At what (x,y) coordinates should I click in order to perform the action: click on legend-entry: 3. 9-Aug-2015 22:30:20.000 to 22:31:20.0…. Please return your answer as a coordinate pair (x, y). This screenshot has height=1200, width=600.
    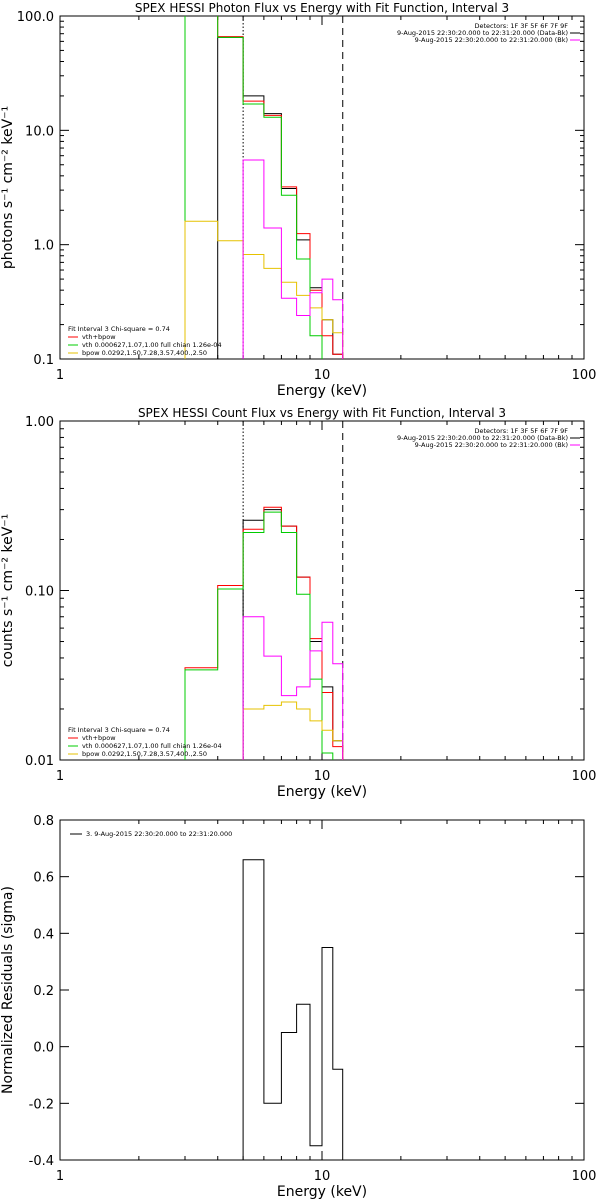
    Looking at the image, I should click on (159, 834).